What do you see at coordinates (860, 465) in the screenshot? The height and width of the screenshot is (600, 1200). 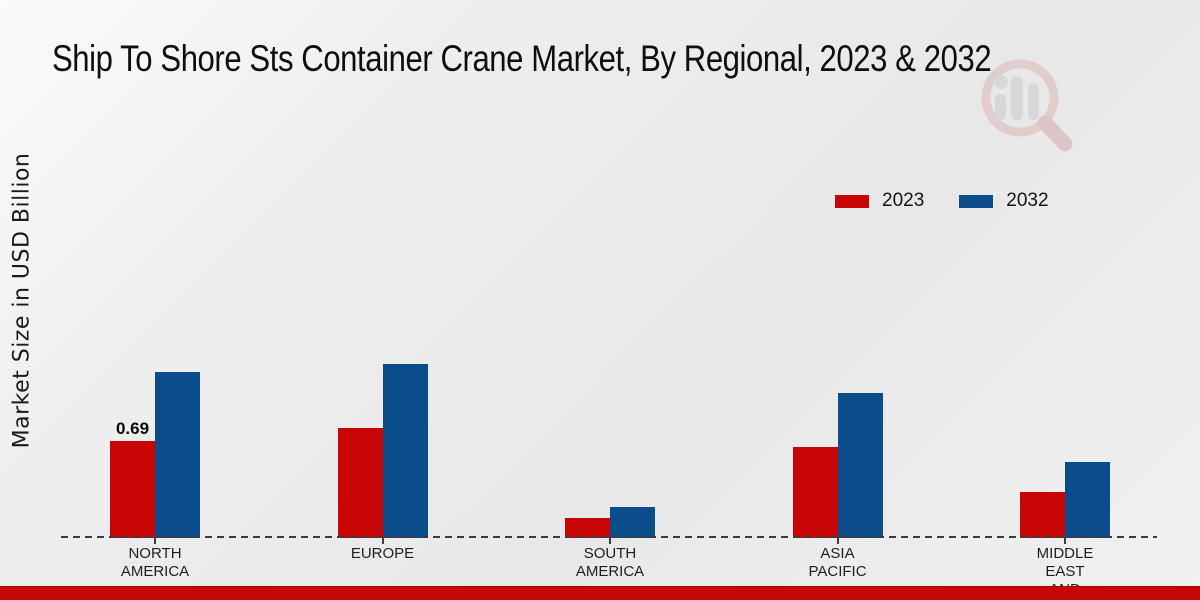 I see `bar-asia-pacific-2032` at bounding box center [860, 465].